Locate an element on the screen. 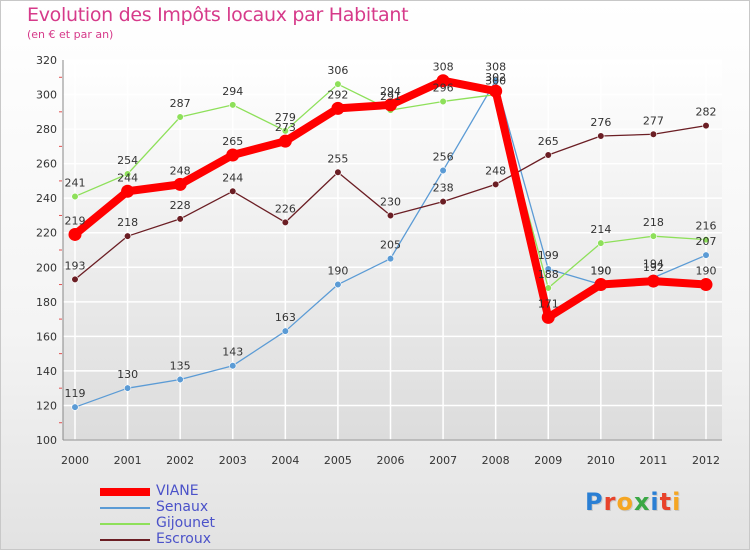  y-tick-label: 100 is located at coordinates (46, 440).